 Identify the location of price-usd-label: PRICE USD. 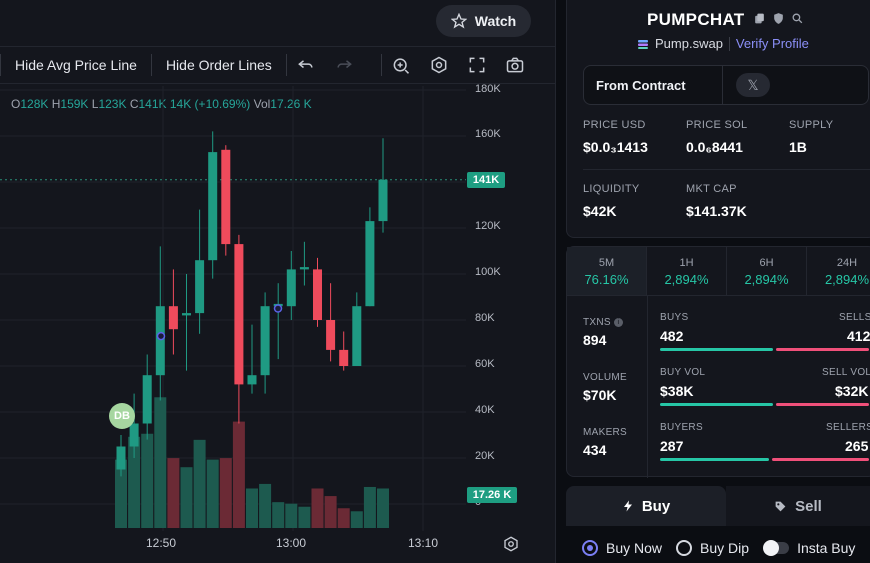
(614, 125).